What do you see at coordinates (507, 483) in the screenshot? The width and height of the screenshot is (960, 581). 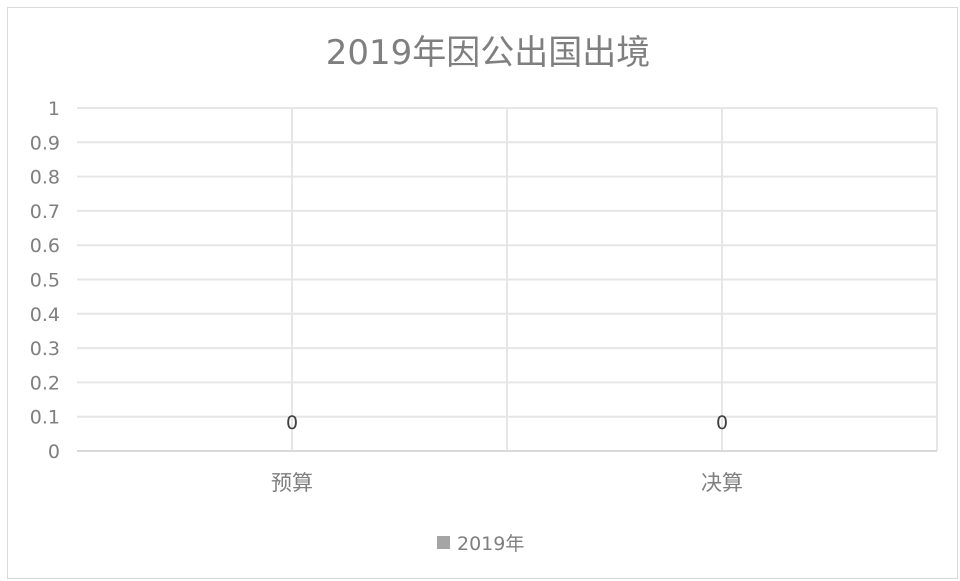 I see `x-category-labels: 预算 决算` at bounding box center [507, 483].